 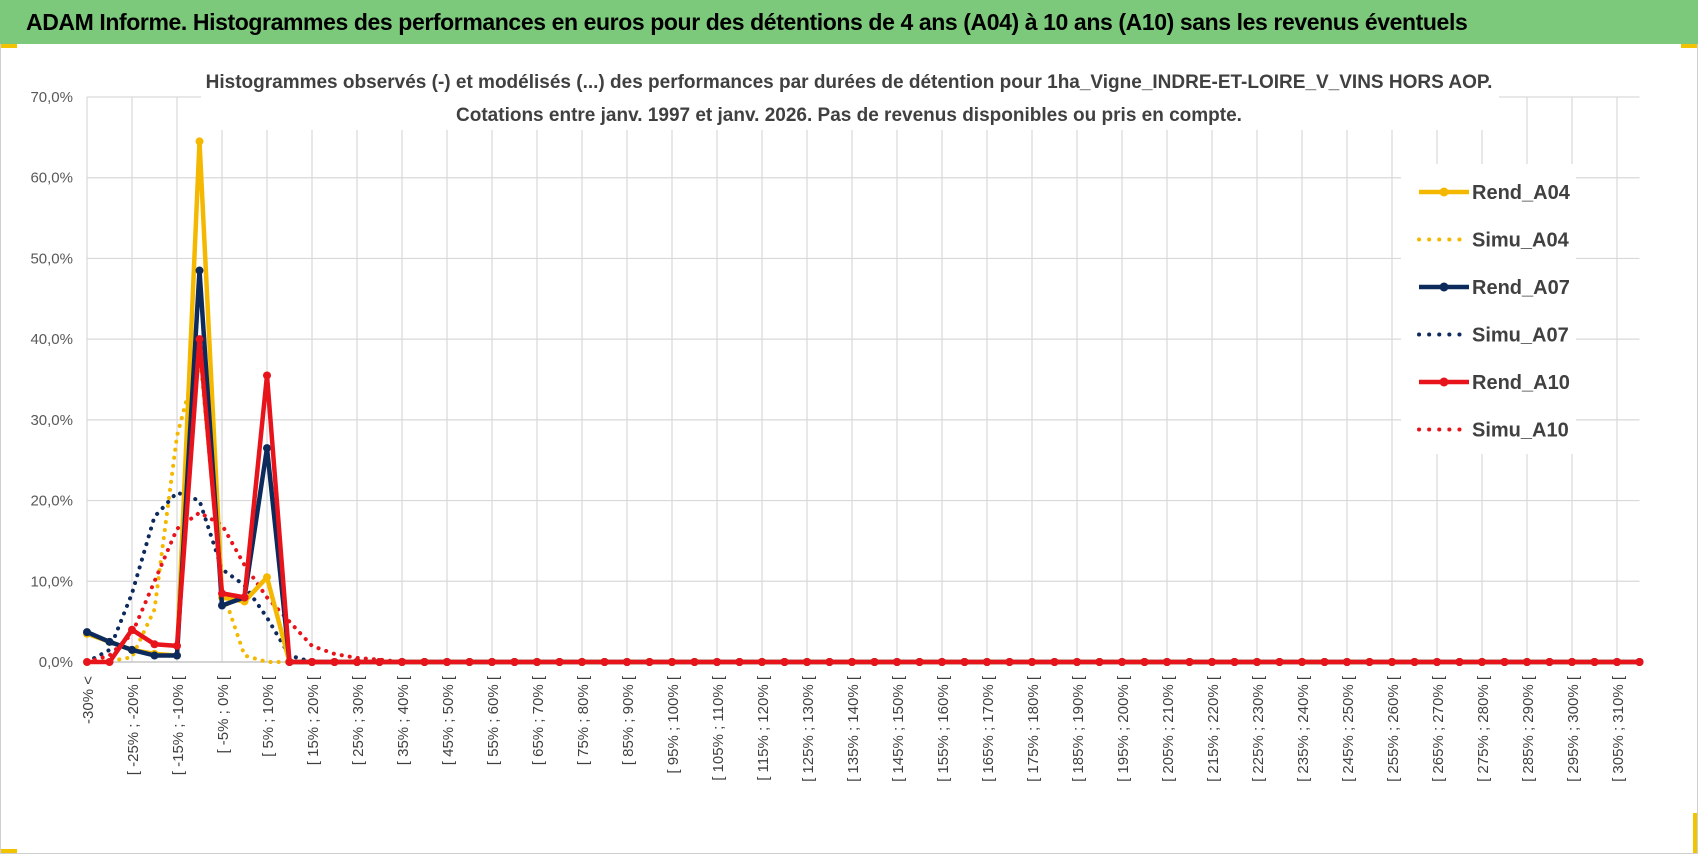 I want to click on x-tick-label: [ 205% ; 210% [, so click(x=1168, y=728).